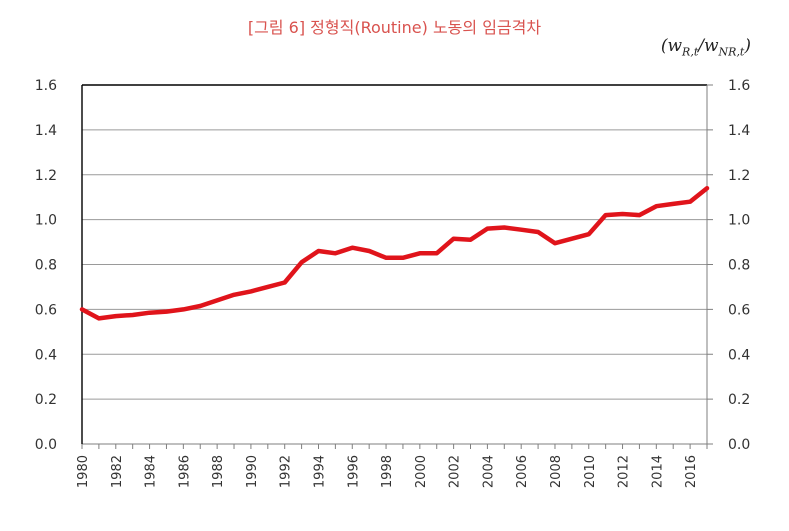  I want to click on y-tick-label-left: 0.8, so click(46, 266).